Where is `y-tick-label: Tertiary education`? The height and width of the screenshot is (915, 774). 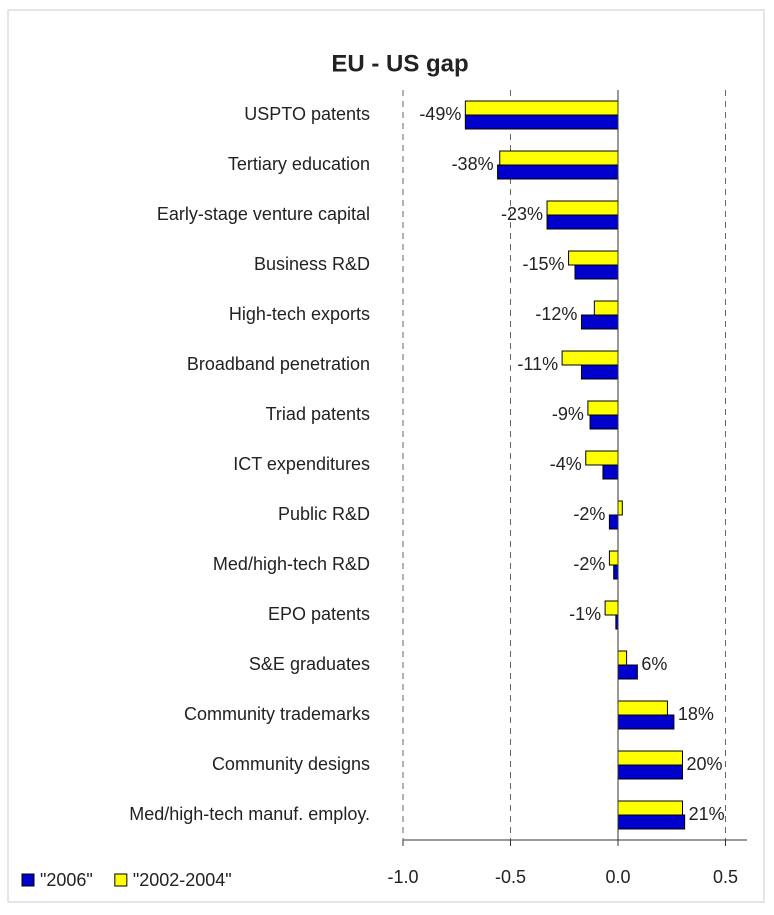
y-tick-label: Tertiary education is located at coordinates (299, 164).